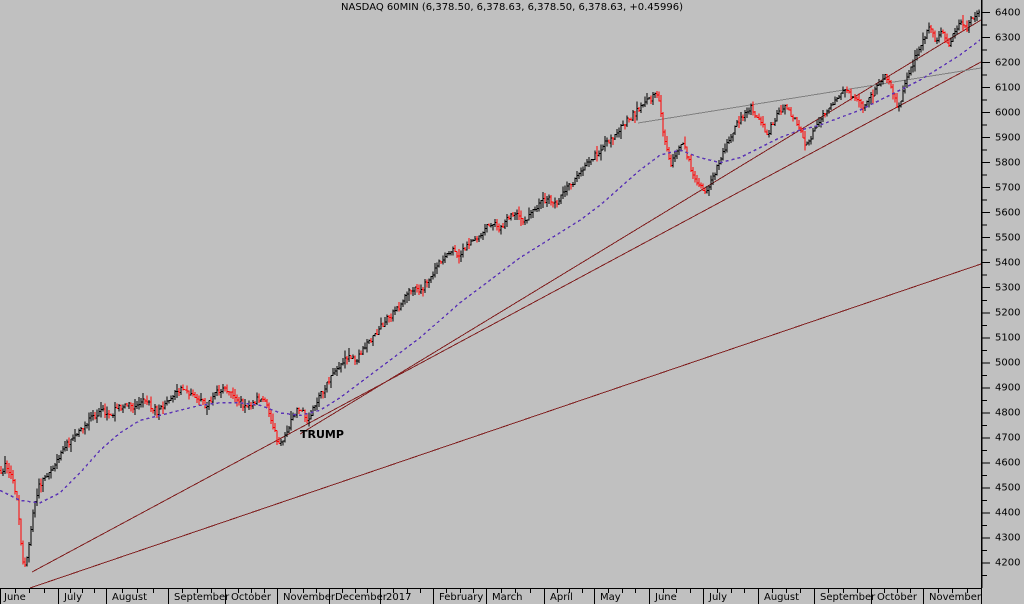 This screenshot has height=608, width=1024. What do you see at coordinates (1008, 288) in the screenshot?
I see `price-axis-label: 5300` at bounding box center [1008, 288].